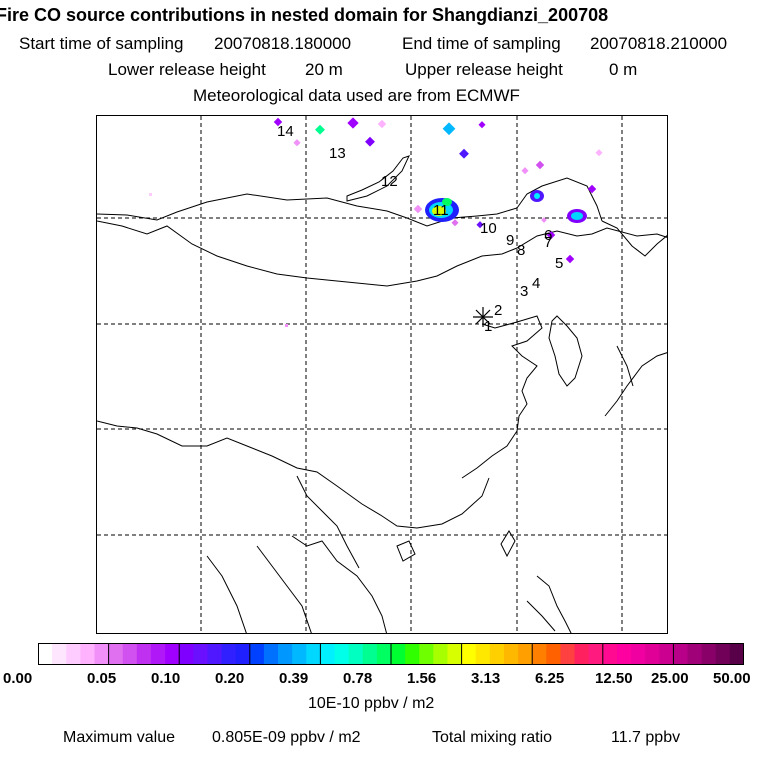  Describe the element at coordinates (550, 678) in the screenshot. I see `colorbar-tick: 6.25` at that location.